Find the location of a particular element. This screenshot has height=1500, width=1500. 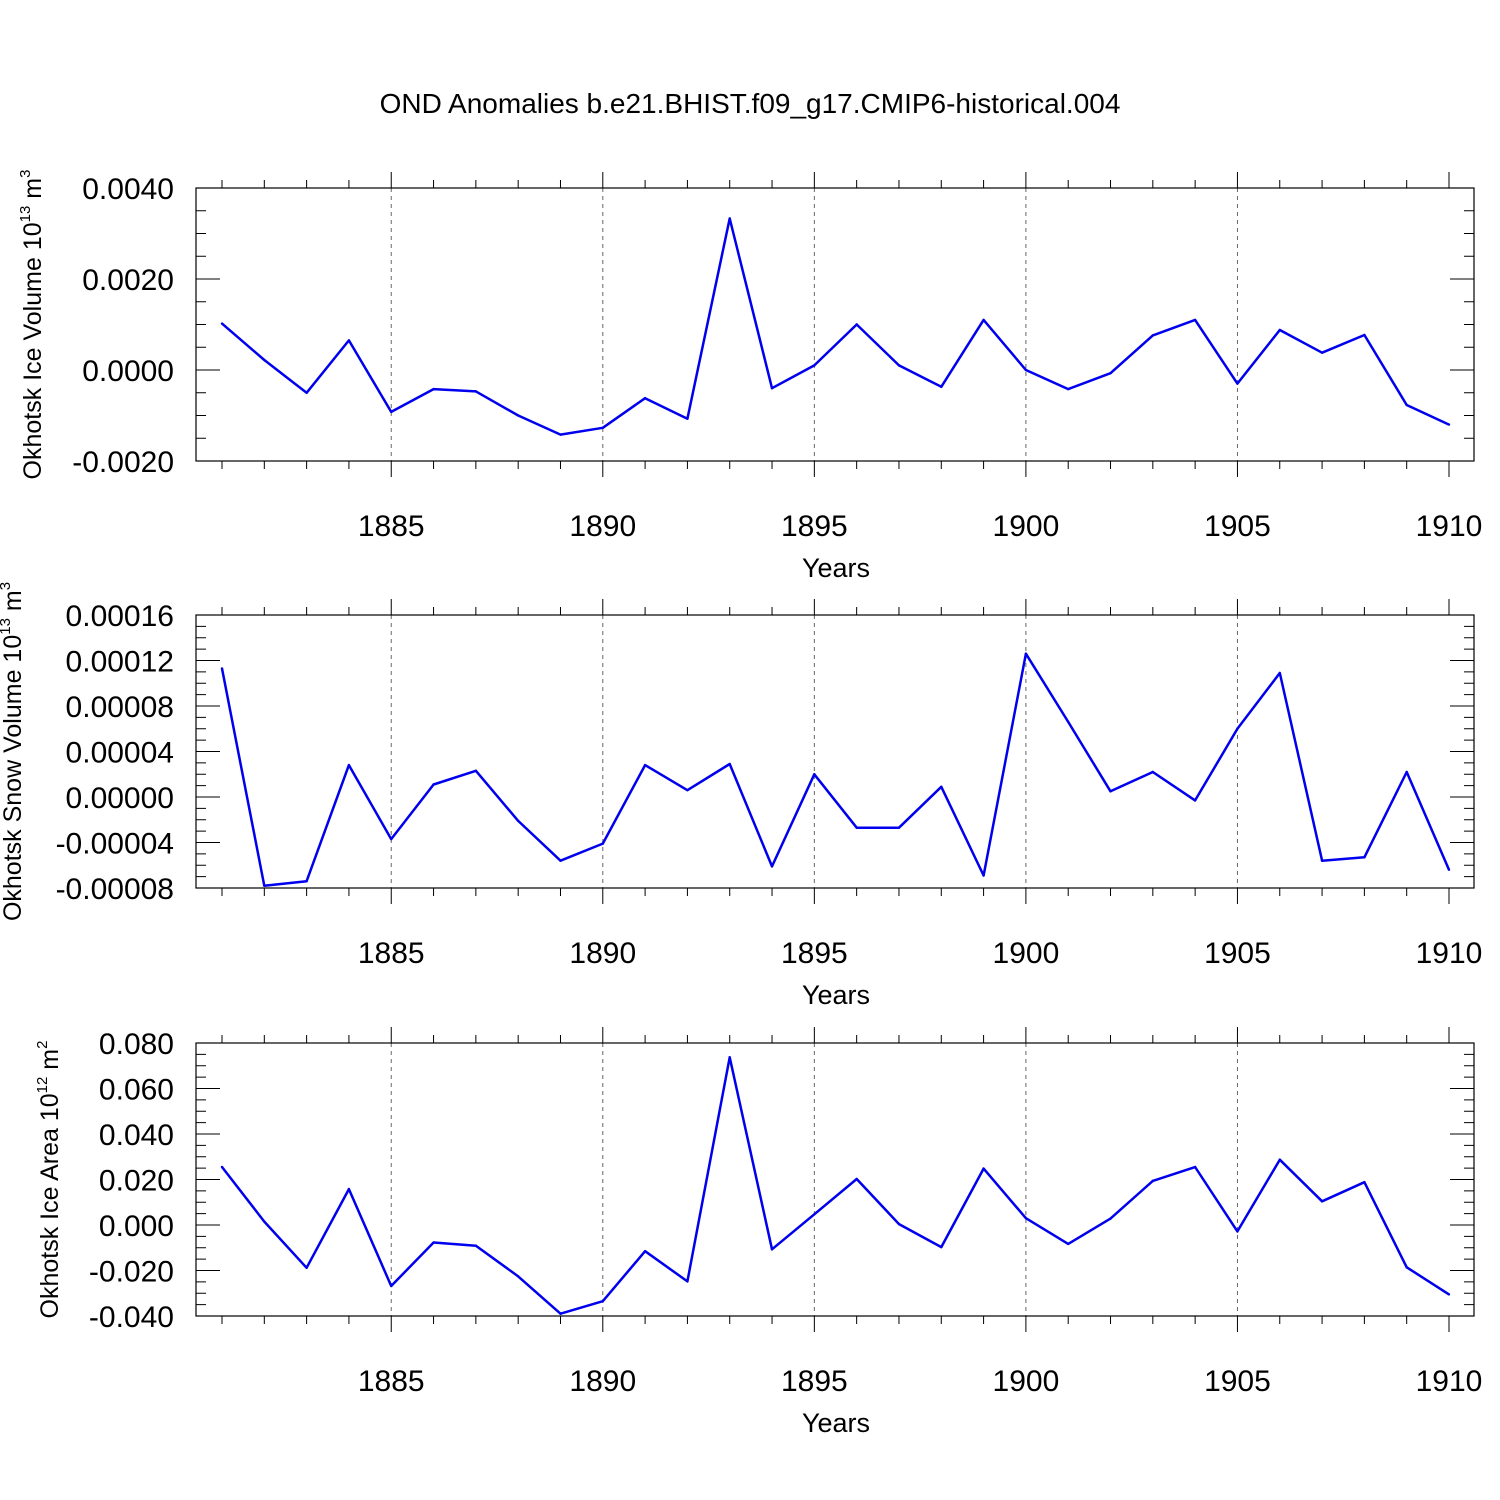

y-tick-label: 0.040 is located at coordinates (136, 1135).